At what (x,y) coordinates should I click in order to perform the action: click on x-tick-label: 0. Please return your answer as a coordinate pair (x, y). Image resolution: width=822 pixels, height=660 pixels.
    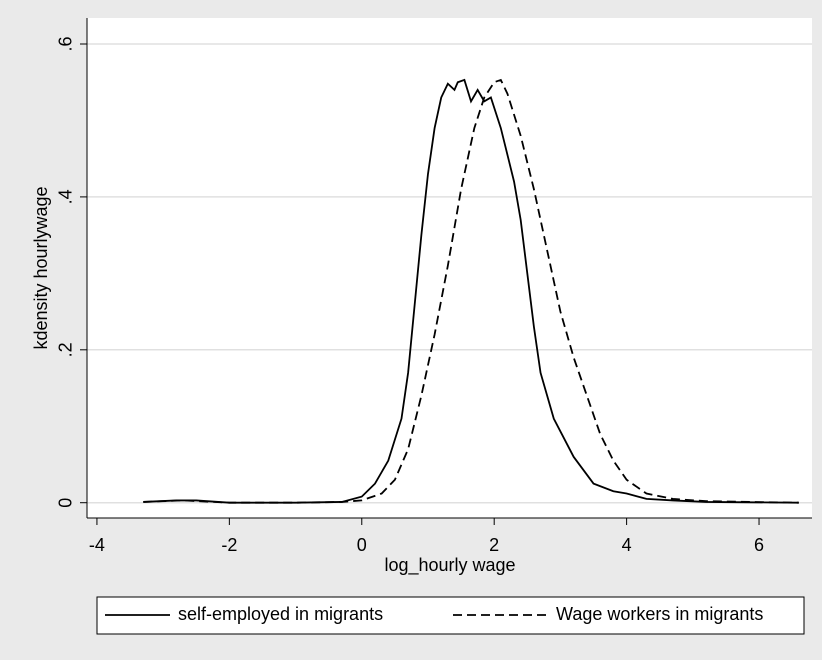
    Looking at the image, I should click on (362, 545).